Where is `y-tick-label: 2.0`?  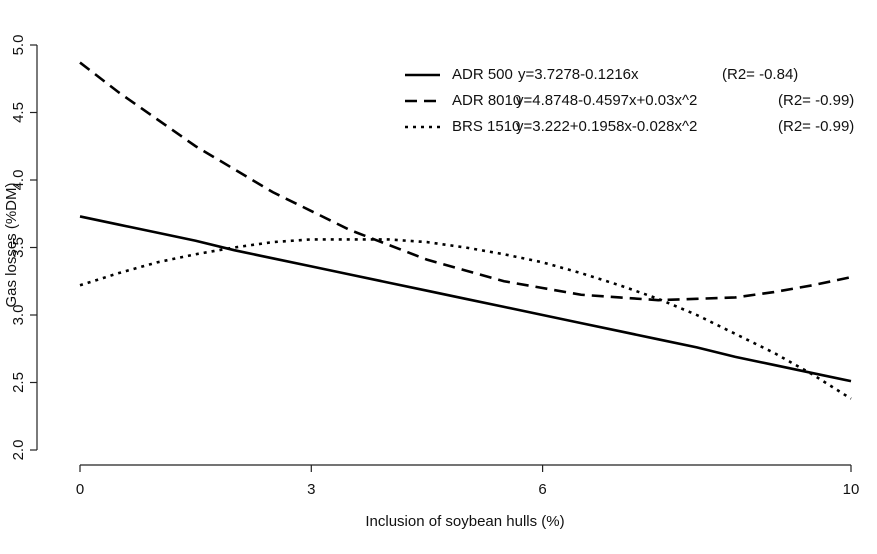 y-tick-label: 2.0 is located at coordinates (18, 450).